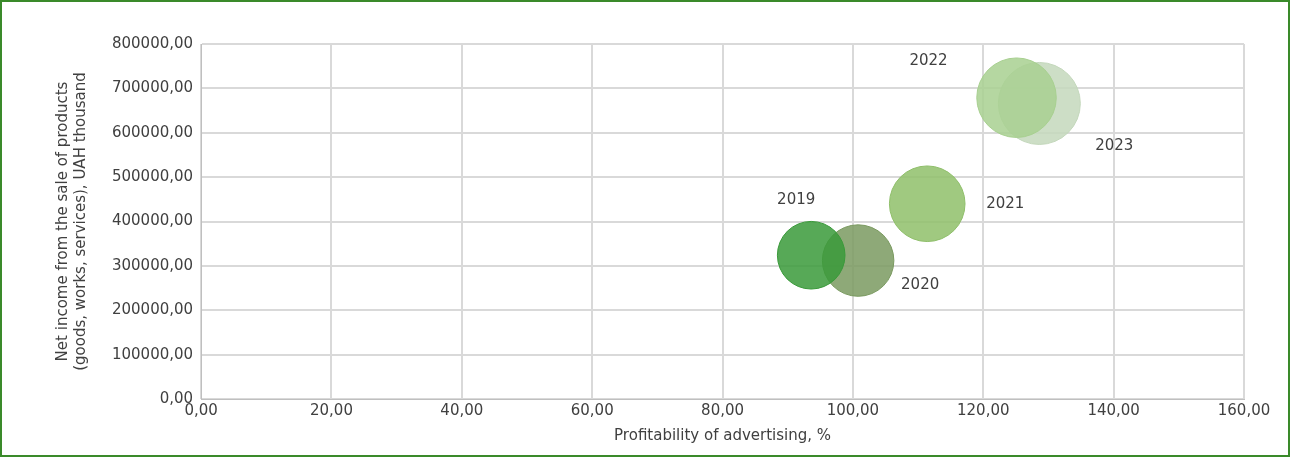 This screenshot has width=1290, height=457. Describe the element at coordinates (928, 59) in the screenshot. I see `text: 2022` at that location.